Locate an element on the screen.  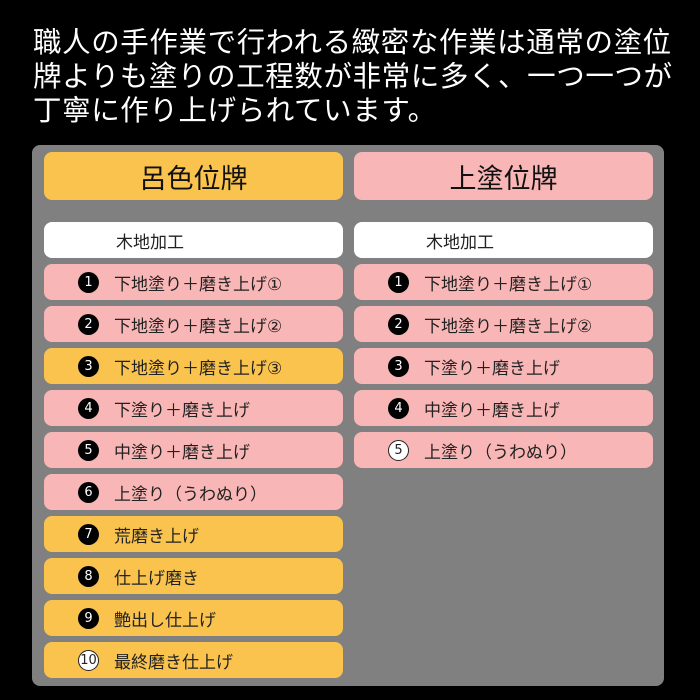
step-item: 5 中塗り＋磨き上げ is located at coordinates (193, 450).